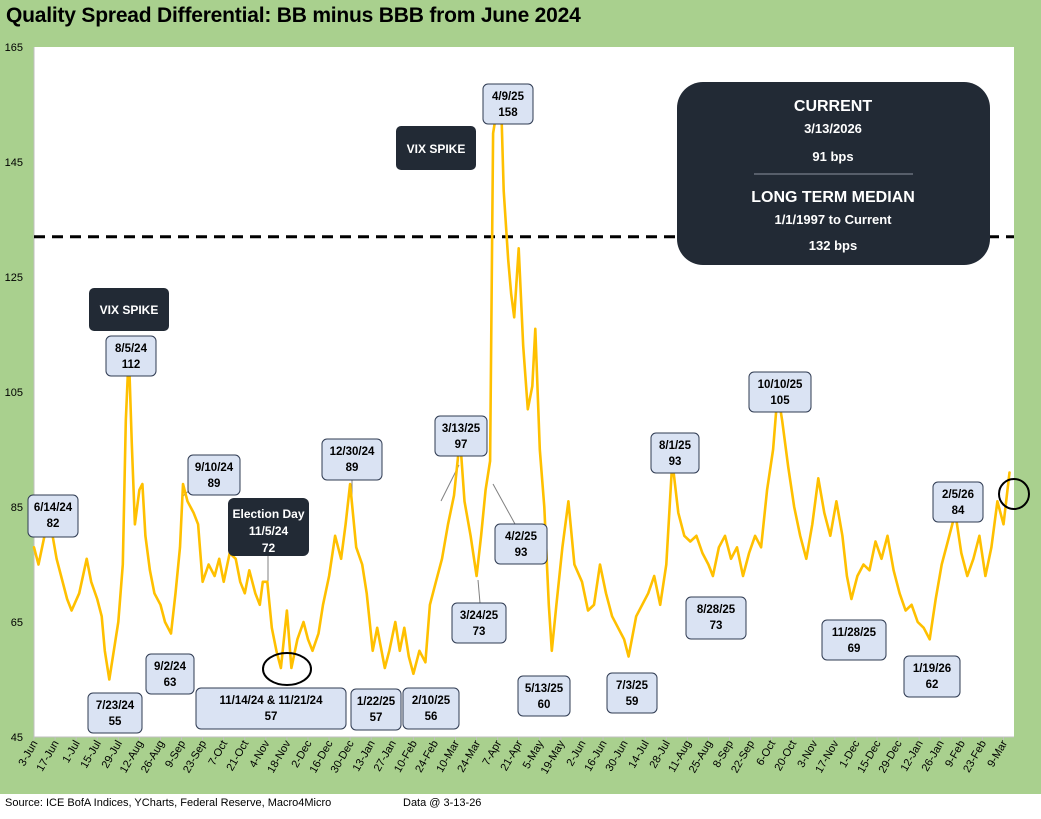 Image resolution: width=1041 pixels, height=819 pixels. I want to click on summary-median-value: 132 bps, so click(833, 245).